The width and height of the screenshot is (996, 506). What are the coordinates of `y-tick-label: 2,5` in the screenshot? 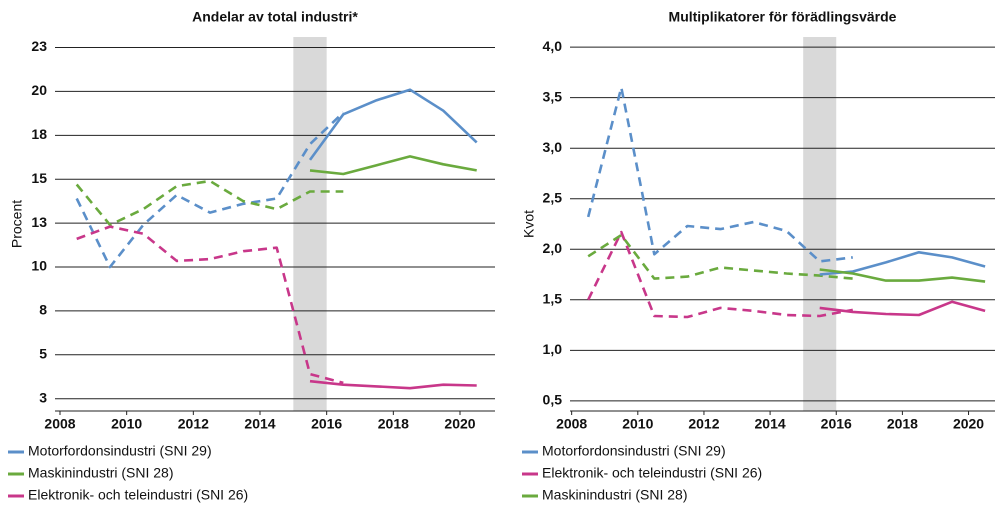 It's located at (553, 197).